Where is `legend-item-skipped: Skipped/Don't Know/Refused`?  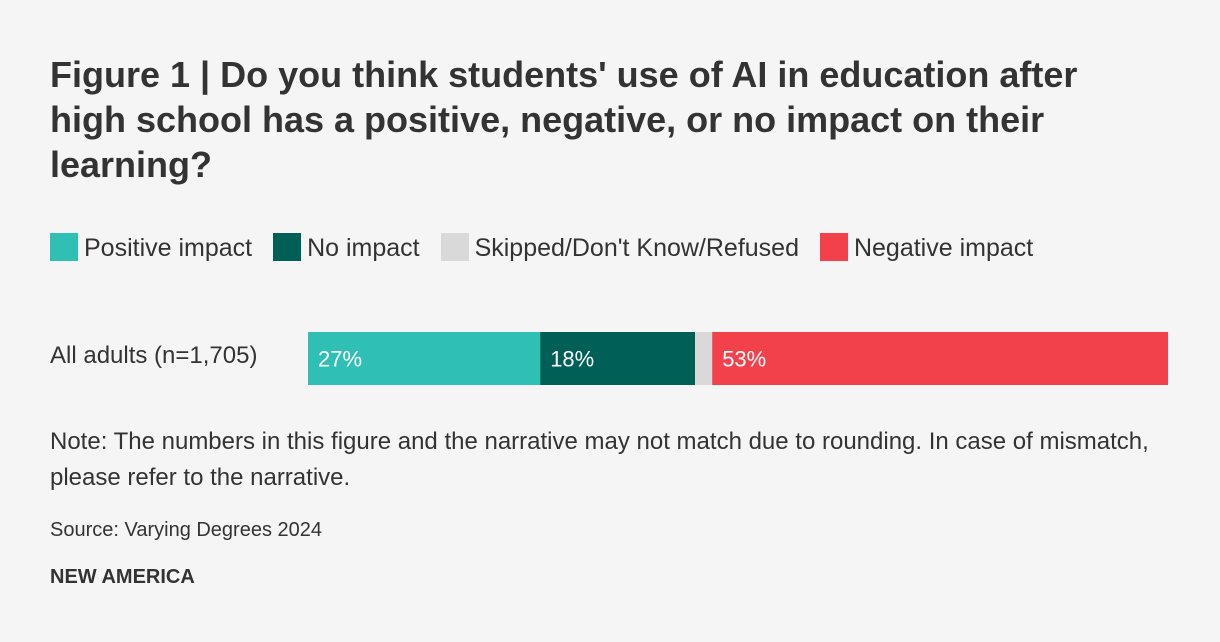 legend-item-skipped: Skipped/Don't Know/Refused is located at coordinates (619, 247).